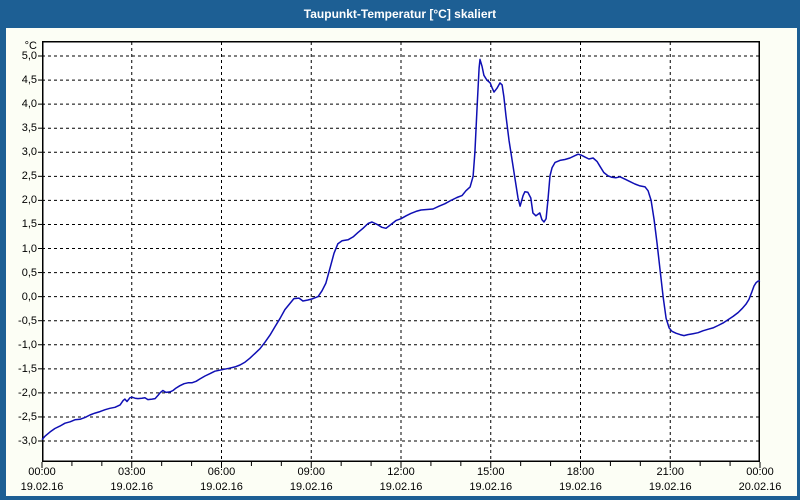  I want to click on x-tick-time: 18:00, so click(580, 472).